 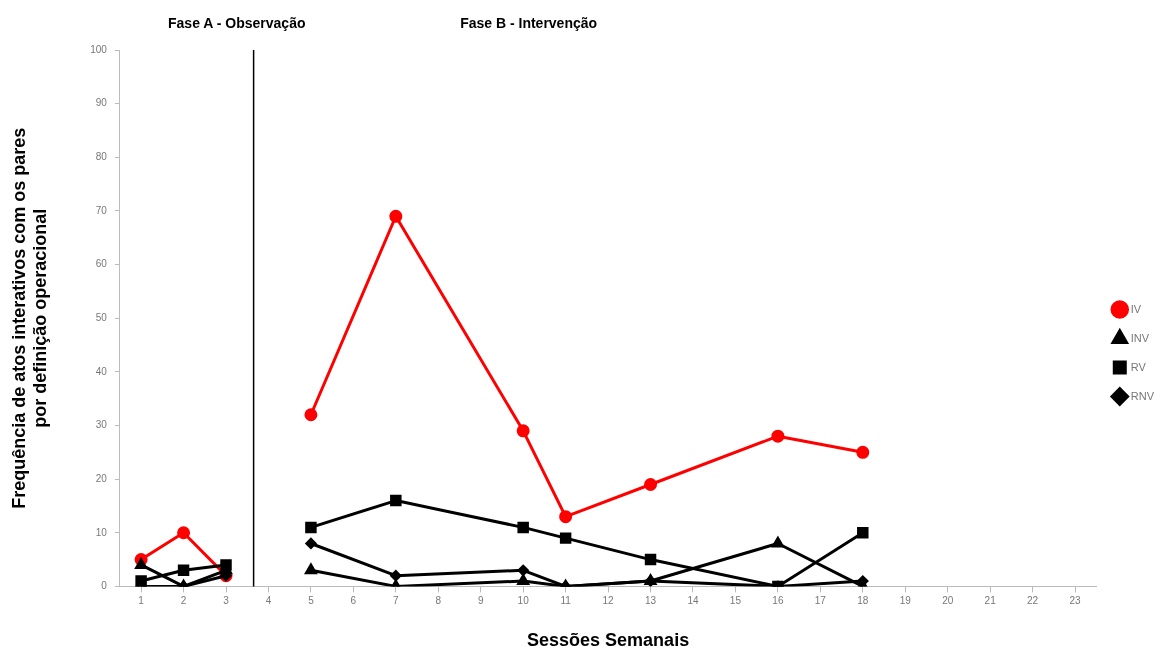 What do you see at coordinates (101, 264) in the screenshot?
I see `y-tick-label: 60` at bounding box center [101, 264].